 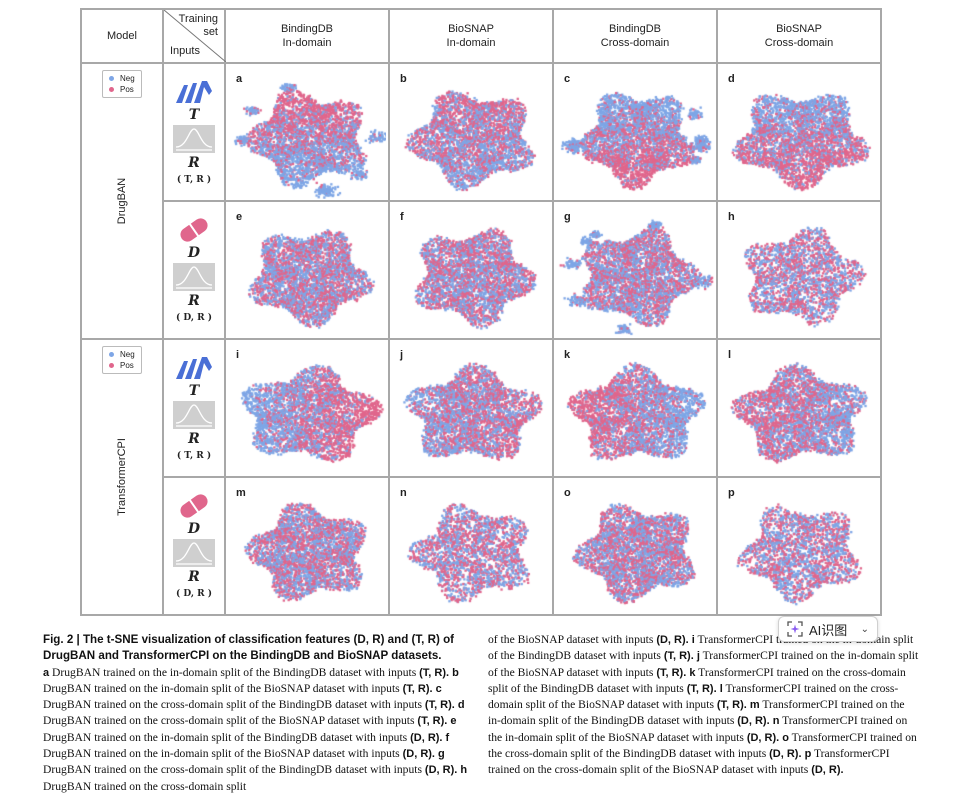 What do you see at coordinates (567, 493) in the screenshot?
I see `panel-label: o` at bounding box center [567, 493].